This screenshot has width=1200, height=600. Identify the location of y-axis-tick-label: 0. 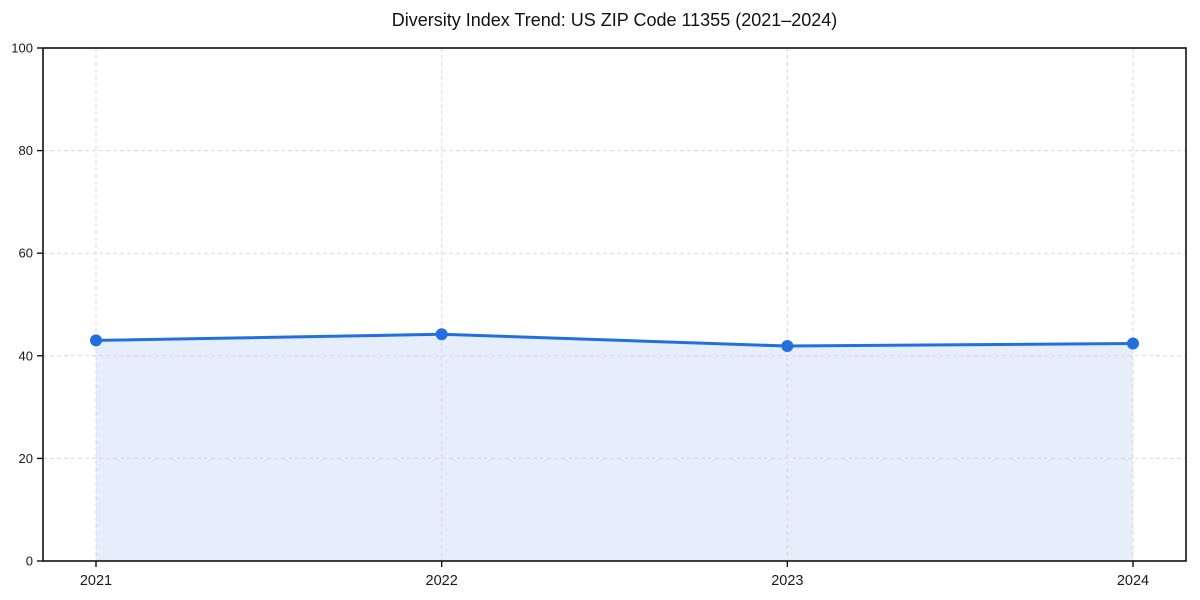
(29, 561).